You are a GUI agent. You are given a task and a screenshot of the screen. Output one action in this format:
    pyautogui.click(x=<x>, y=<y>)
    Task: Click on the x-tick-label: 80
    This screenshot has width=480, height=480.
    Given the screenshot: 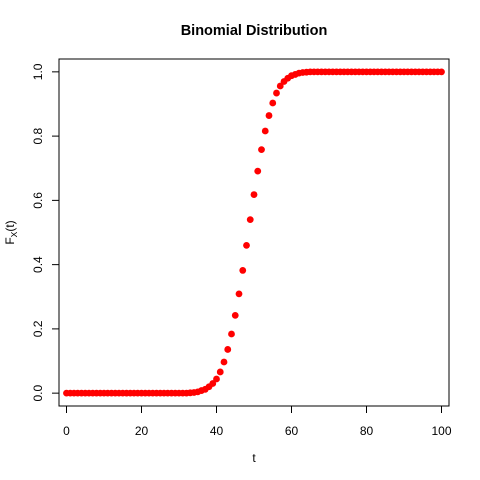 What is the action you would take?
    pyautogui.click(x=367, y=431)
    